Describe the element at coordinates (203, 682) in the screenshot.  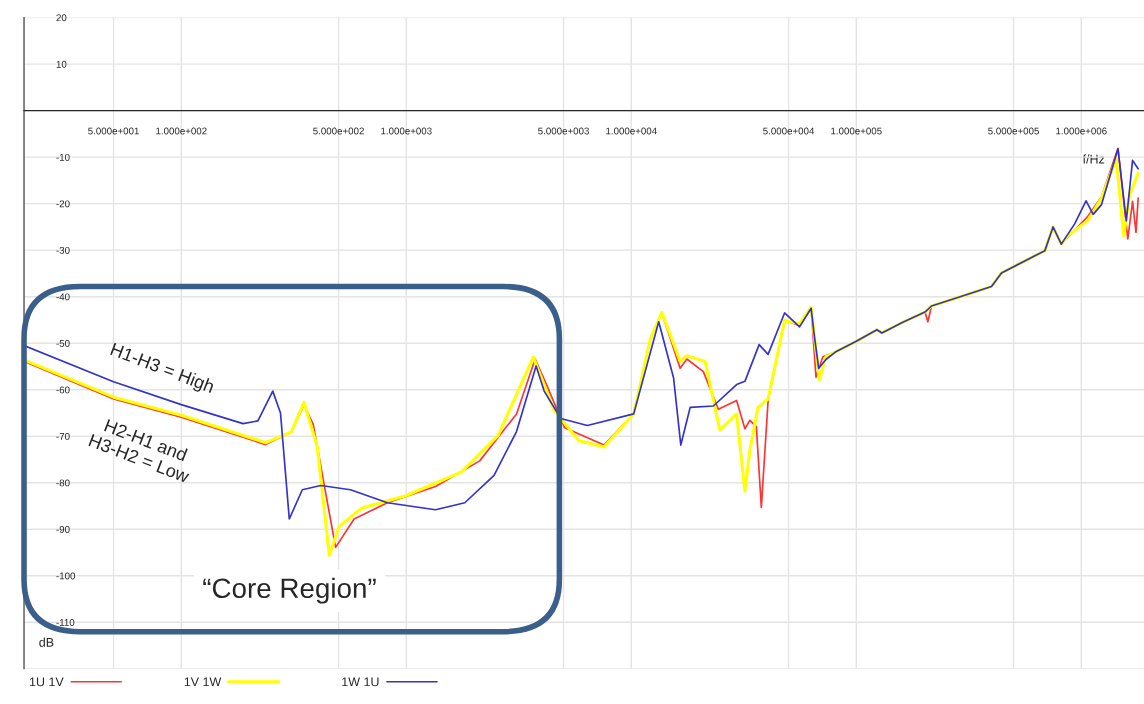
I see `legend-label: 1V 1W` at that location.